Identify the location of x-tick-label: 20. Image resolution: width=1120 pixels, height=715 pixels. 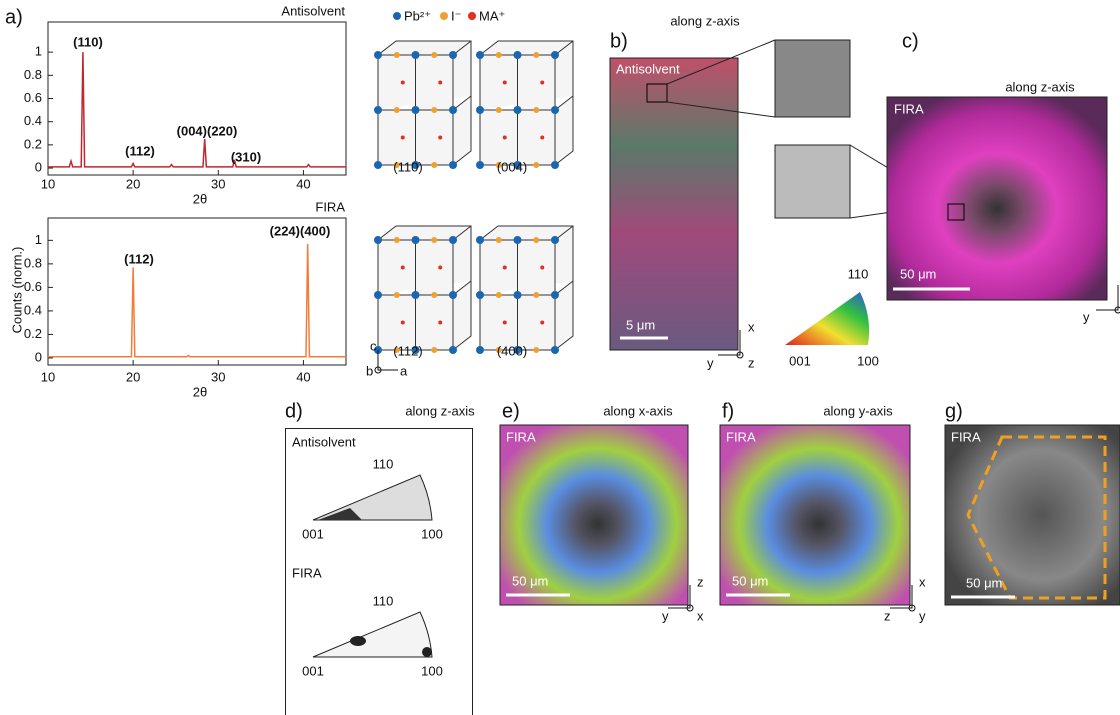
(133, 183).